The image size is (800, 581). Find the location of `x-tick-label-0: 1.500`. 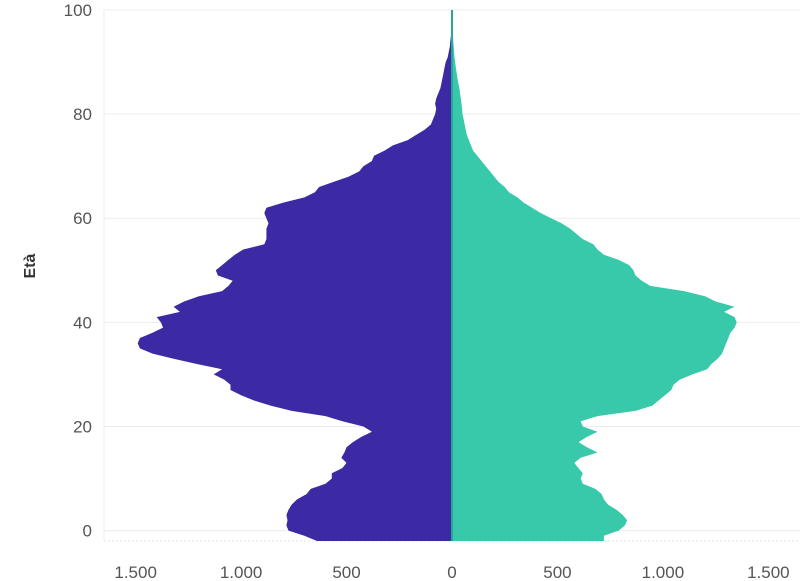

x-tick-label-0: 1.500 is located at coordinates (135, 572).